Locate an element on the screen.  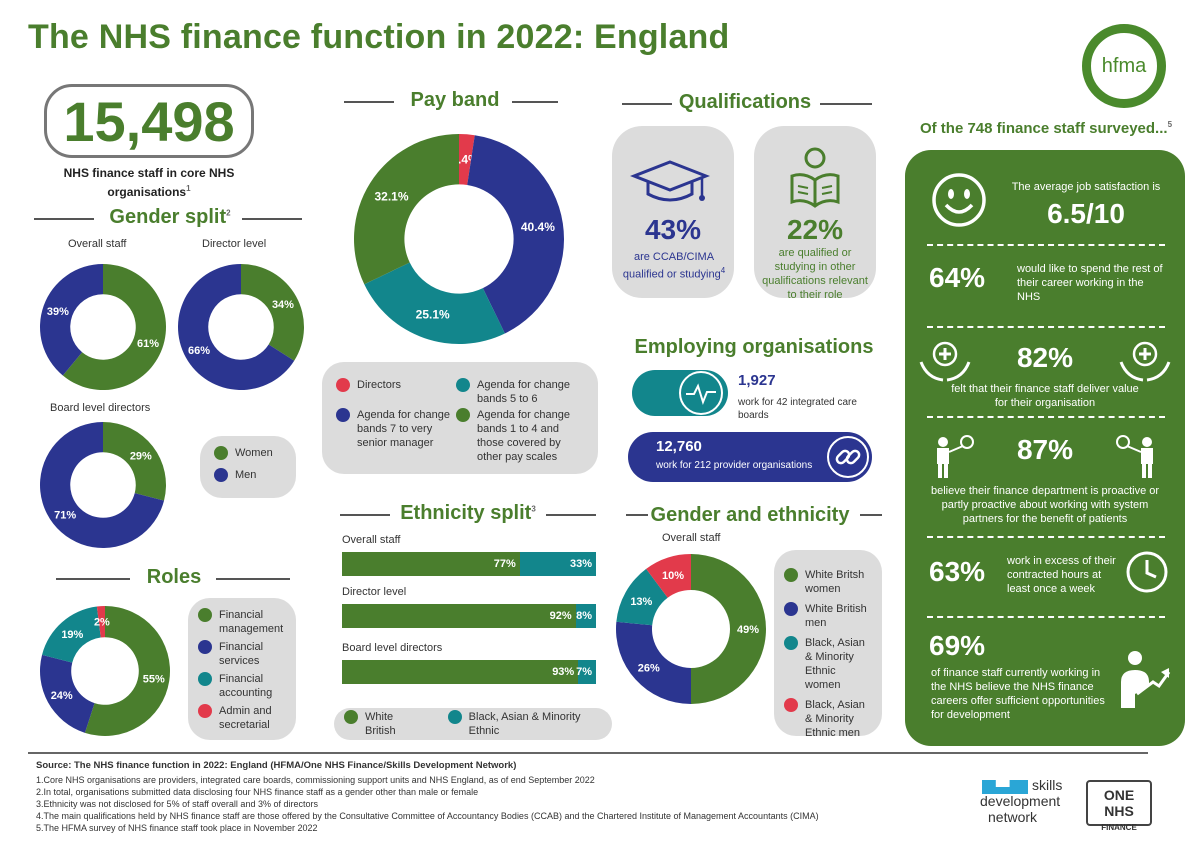
care-hands-icon-right is located at coordinates (1145, 361).